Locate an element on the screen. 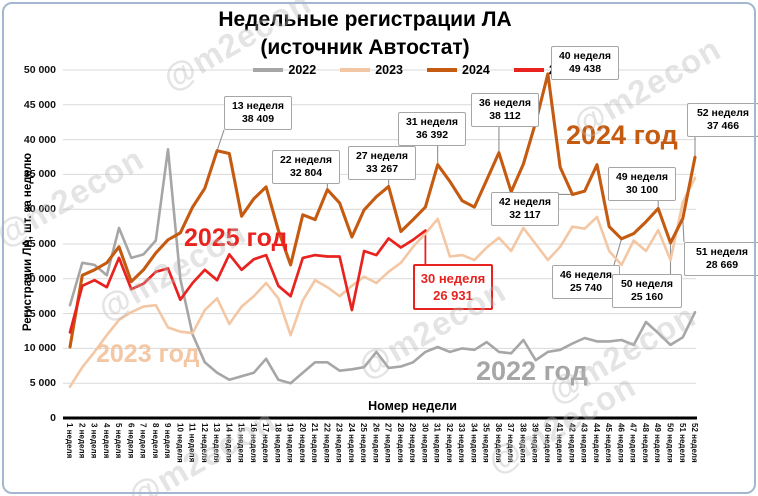  callout-value: 36 392 is located at coordinates (432, 135).